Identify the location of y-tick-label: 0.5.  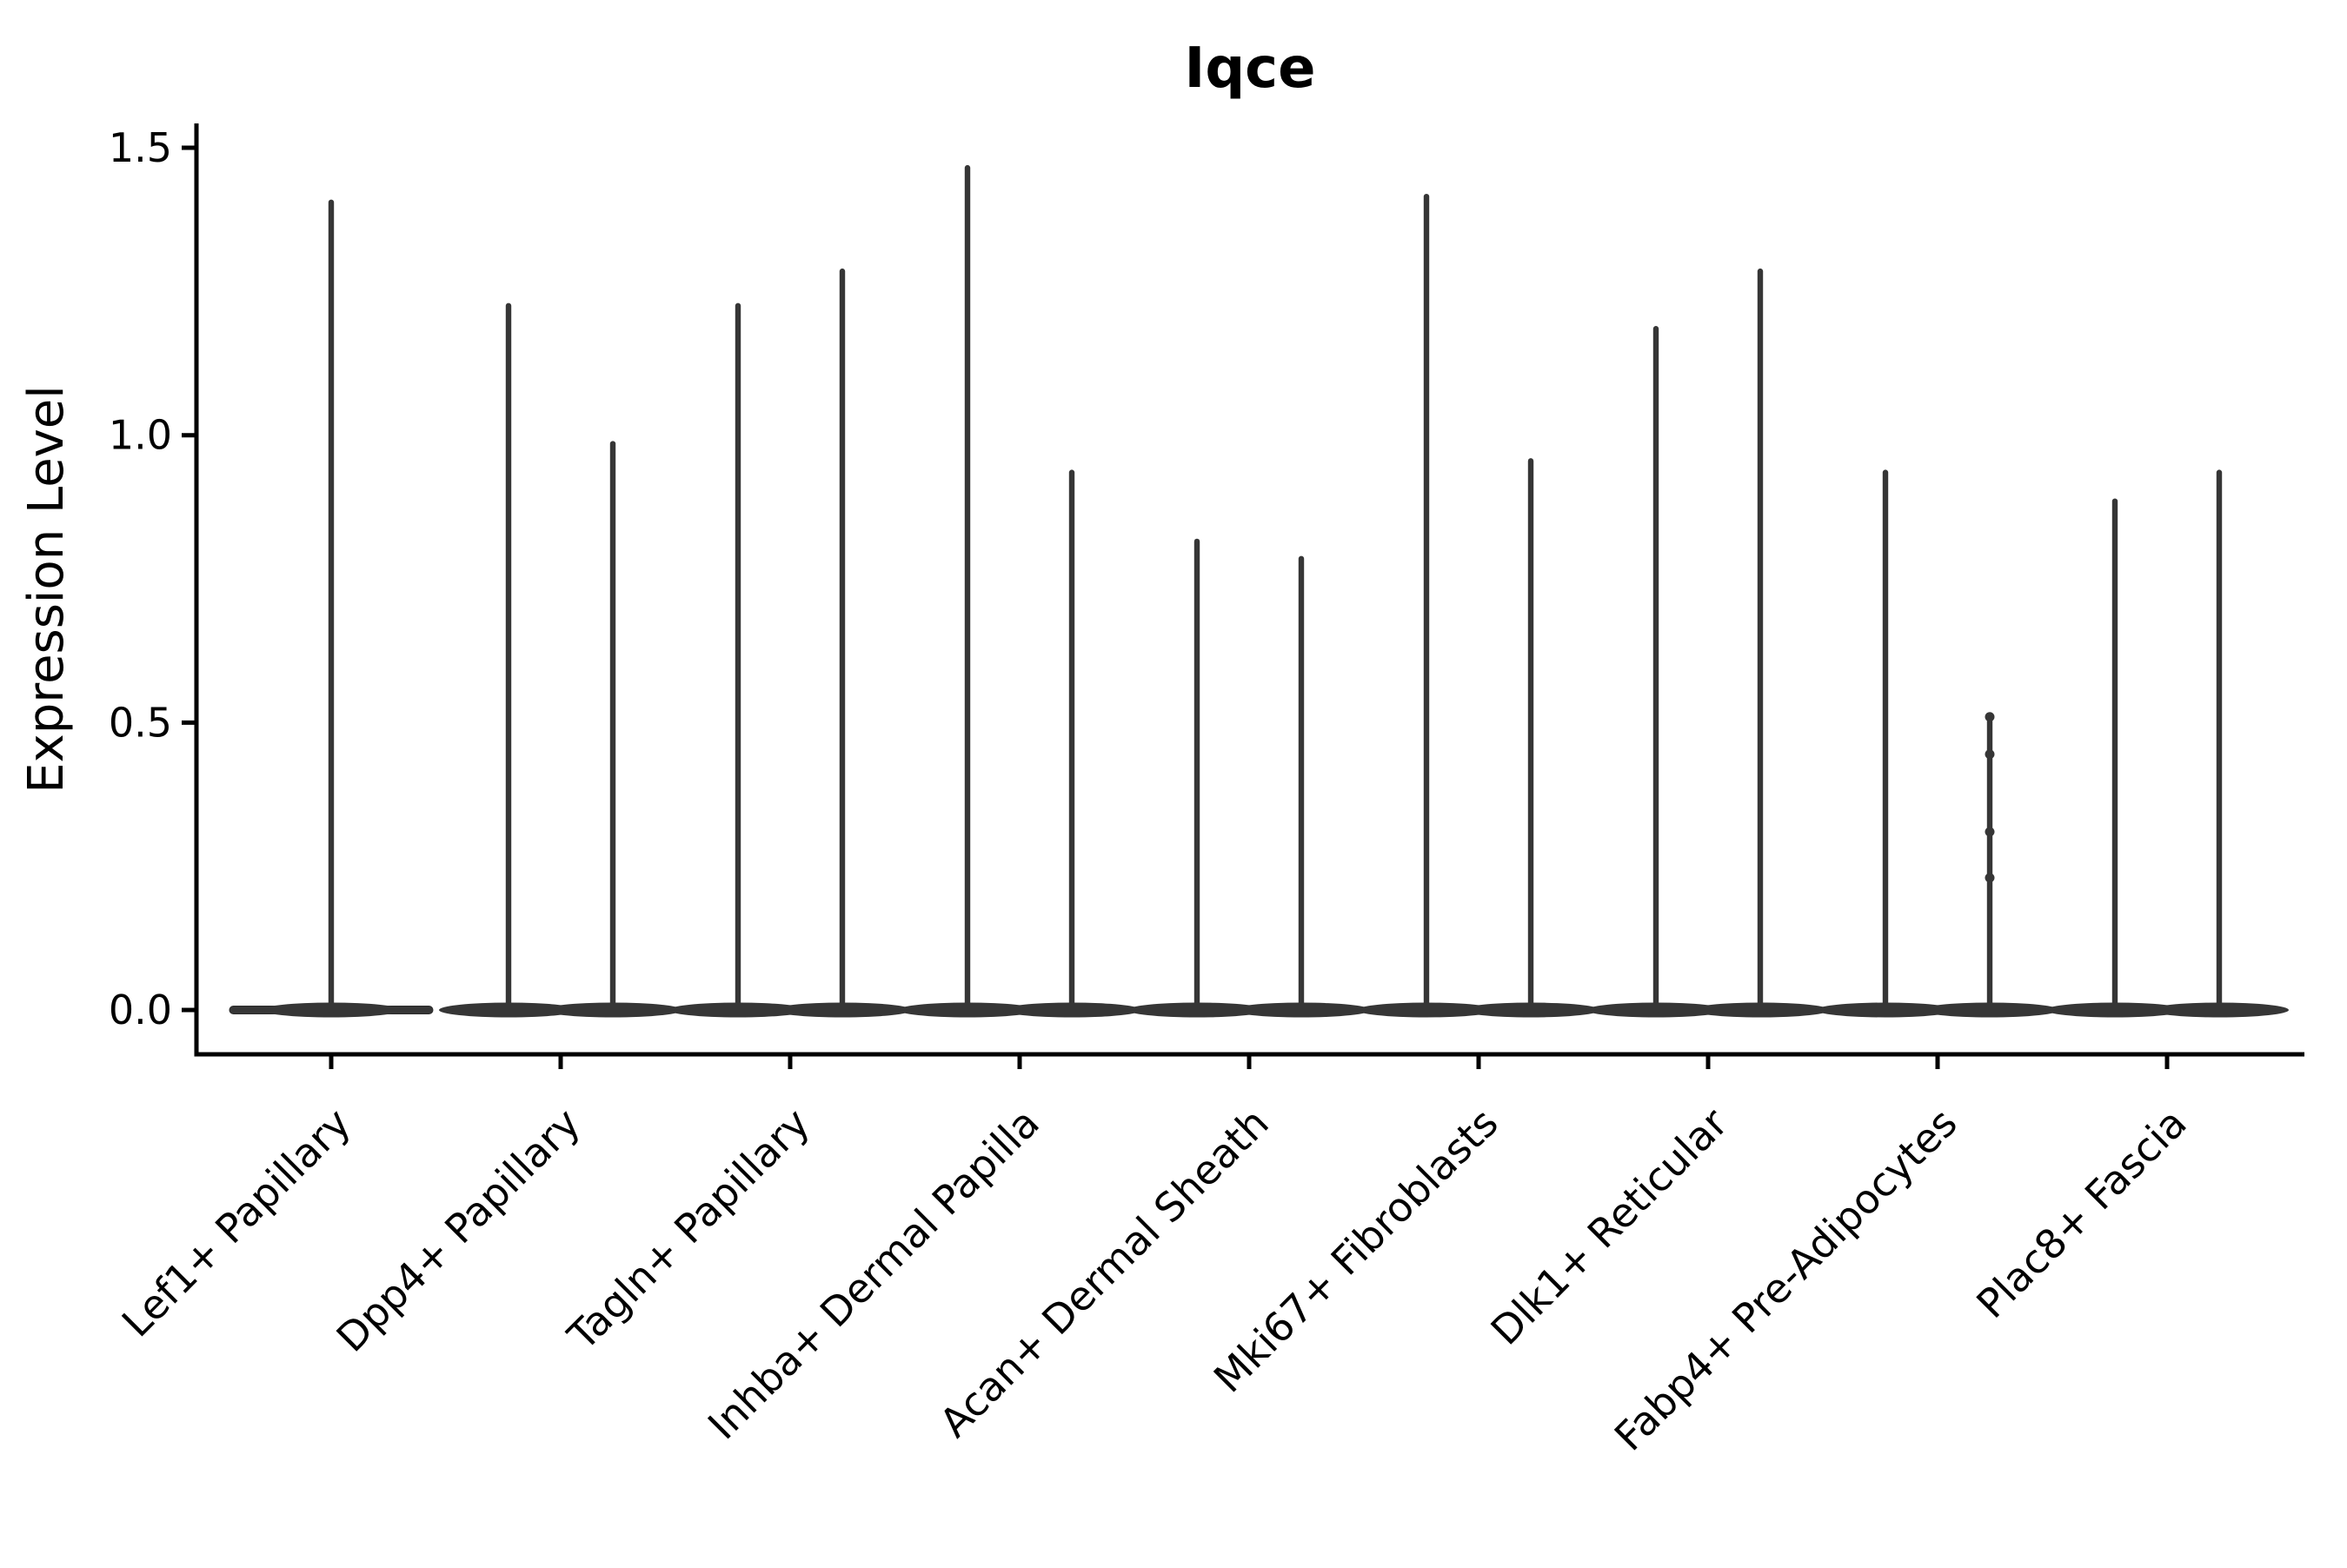
(141, 722).